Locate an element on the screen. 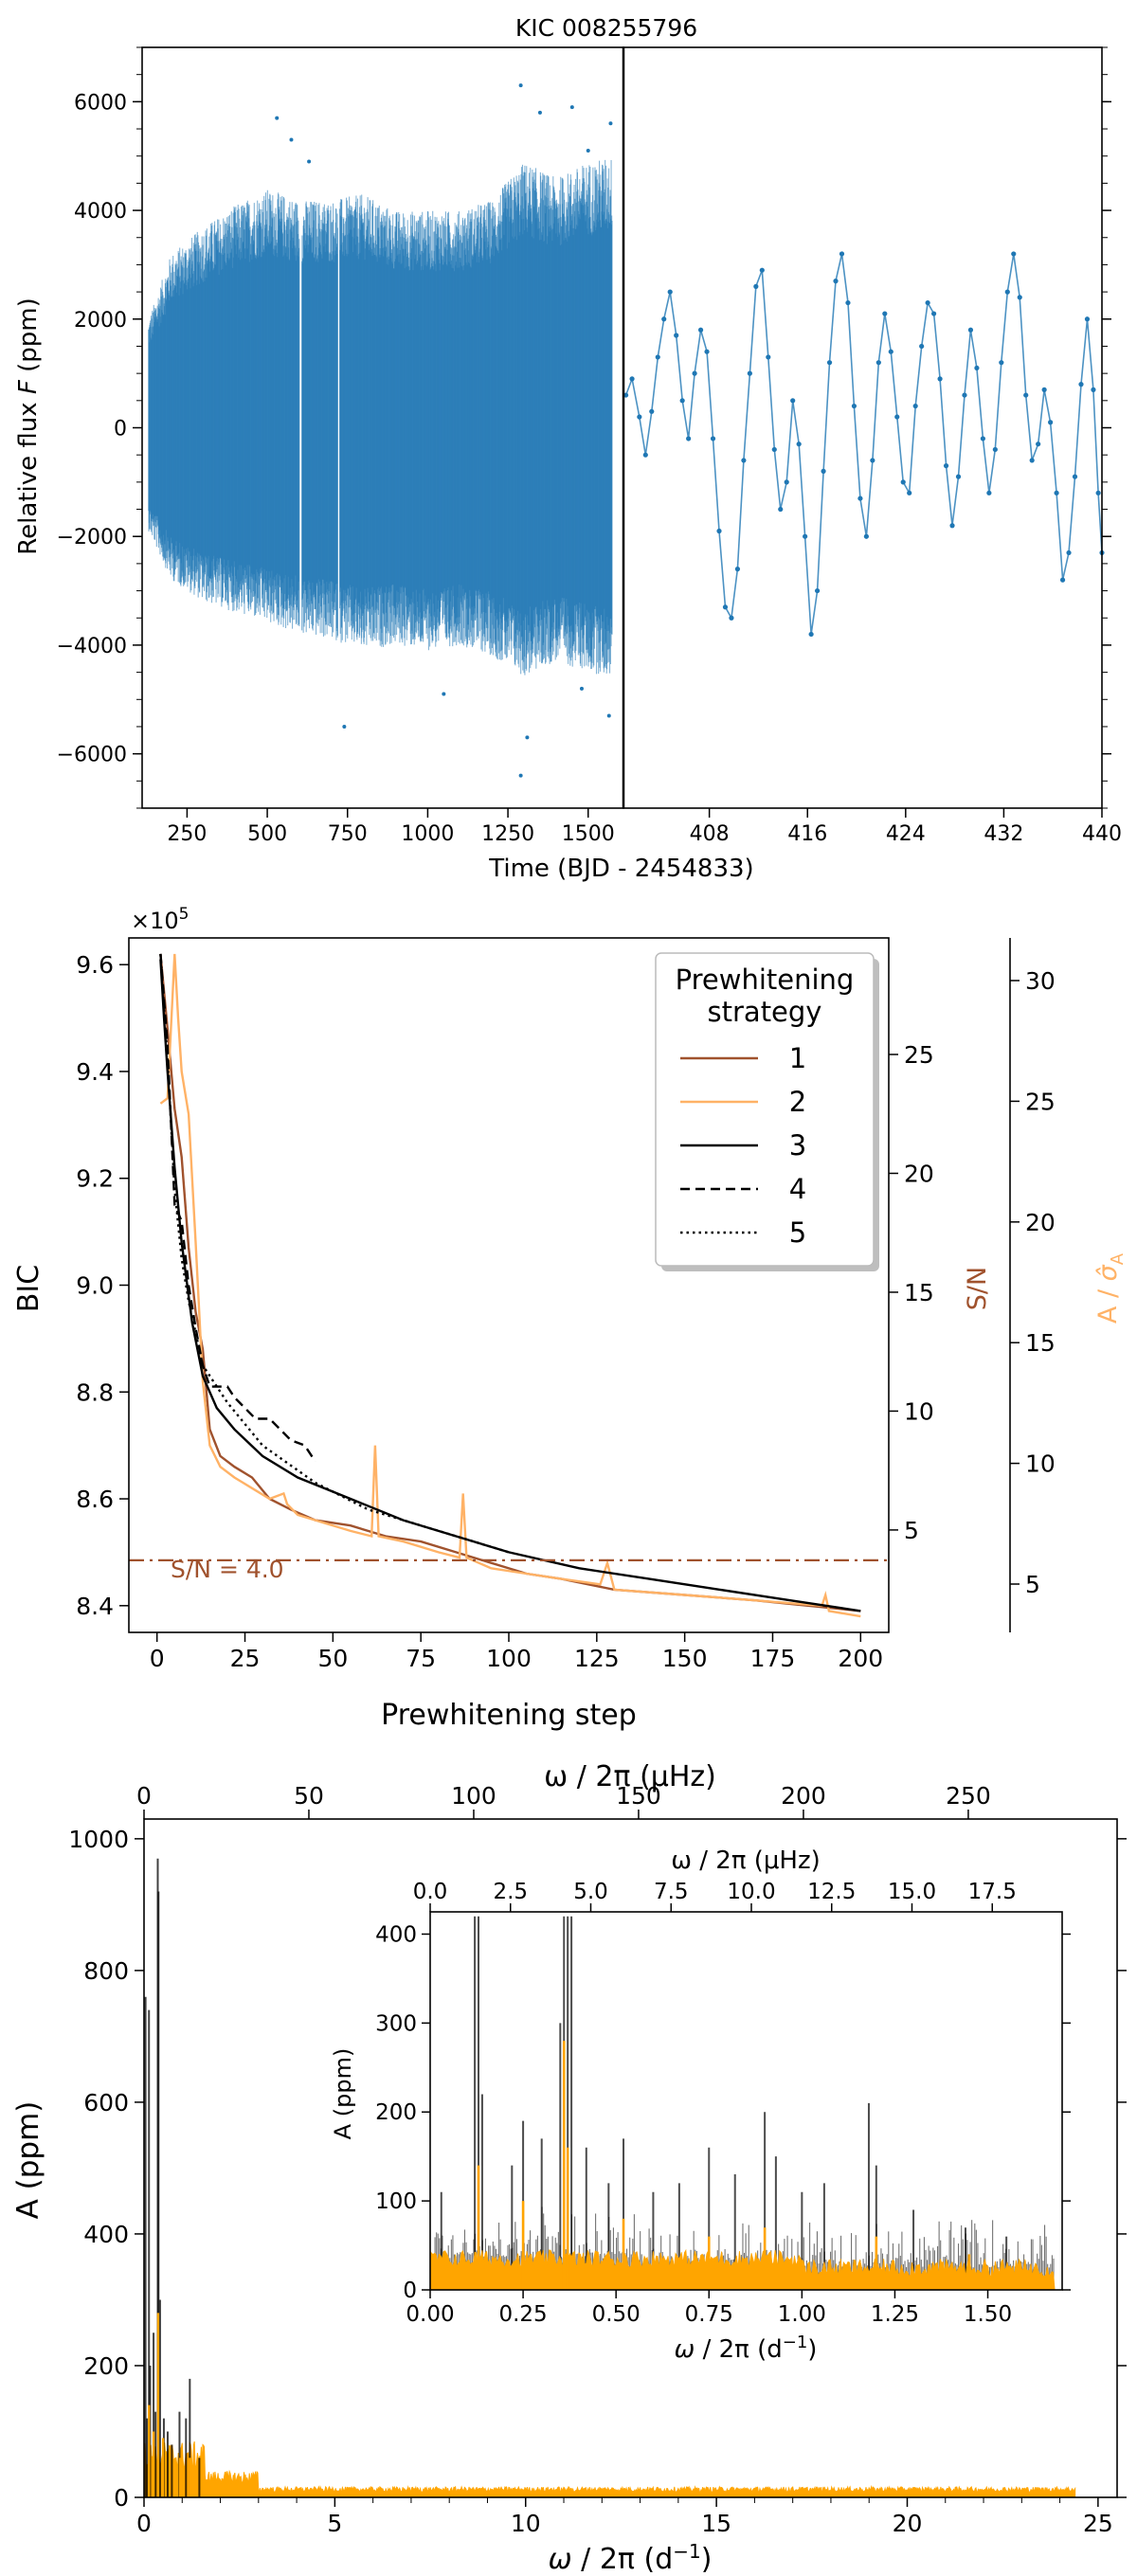  spectrum-top-tick-label: 50 is located at coordinates (309, 1796).